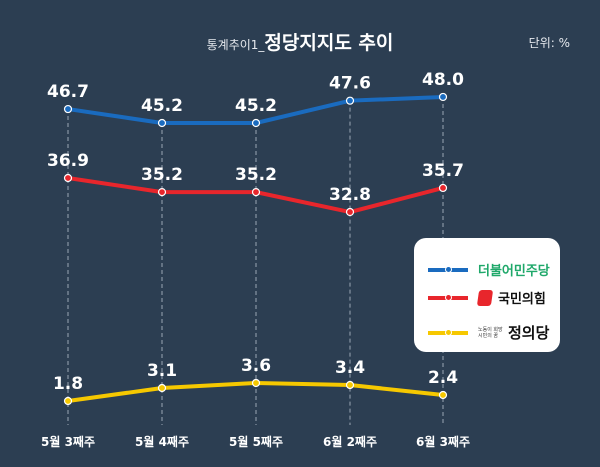 This screenshot has width=600, height=467. What do you see at coordinates (350, 84) in the screenshot?
I see `data-label: 47.6` at bounding box center [350, 84].